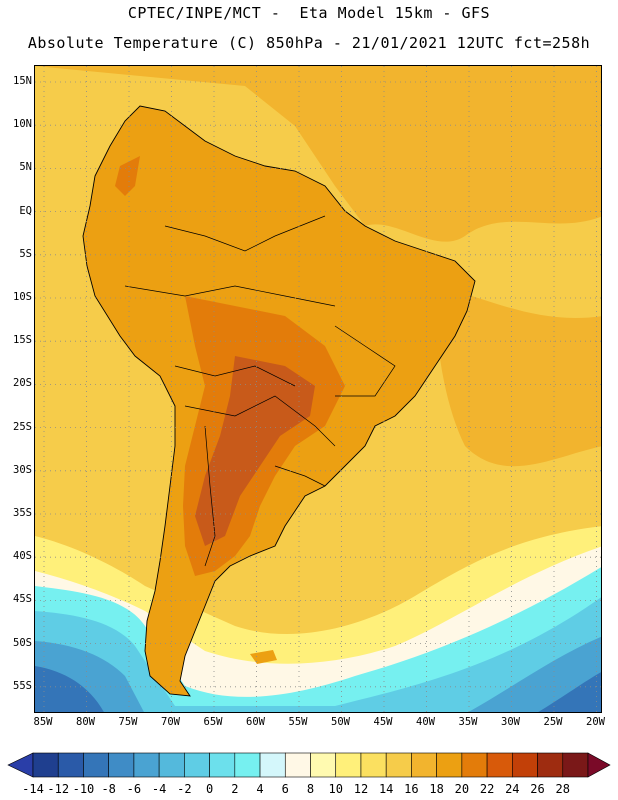 Image resolution: width=618 pixels, height=800 pixels. What do you see at coordinates (340, 722) in the screenshot?
I see `lon-label: 50W` at bounding box center [340, 722].